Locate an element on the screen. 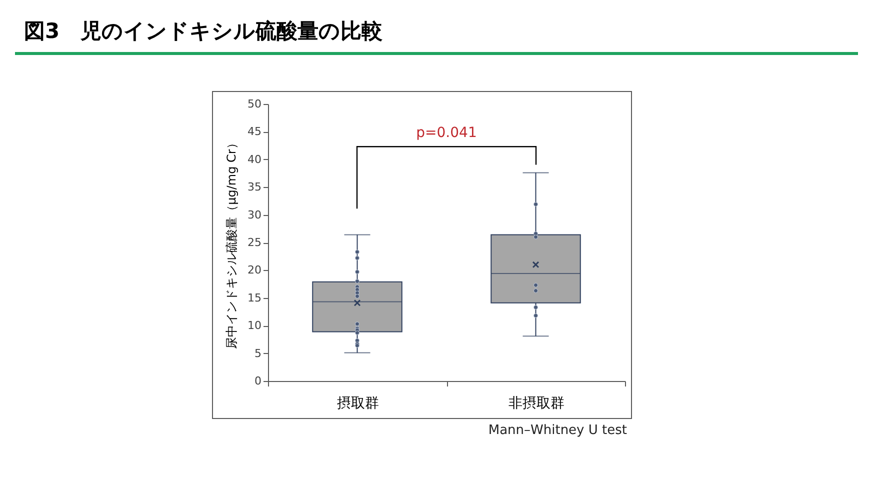 The height and width of the screenshot is (494, 875). y-tick-label: 20 is located at coordinates (255, 270).